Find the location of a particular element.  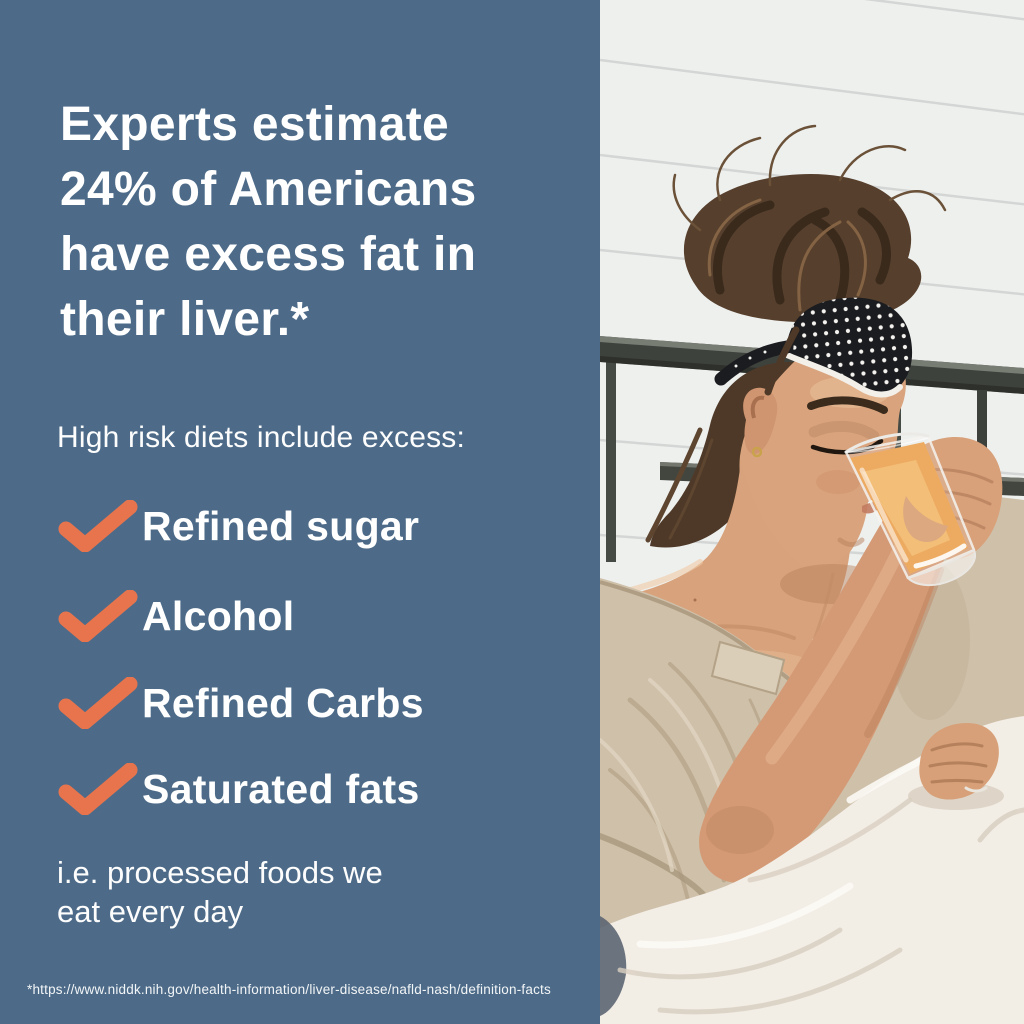

polka-dot-sleep-mask is located at coordinates (813, 347).